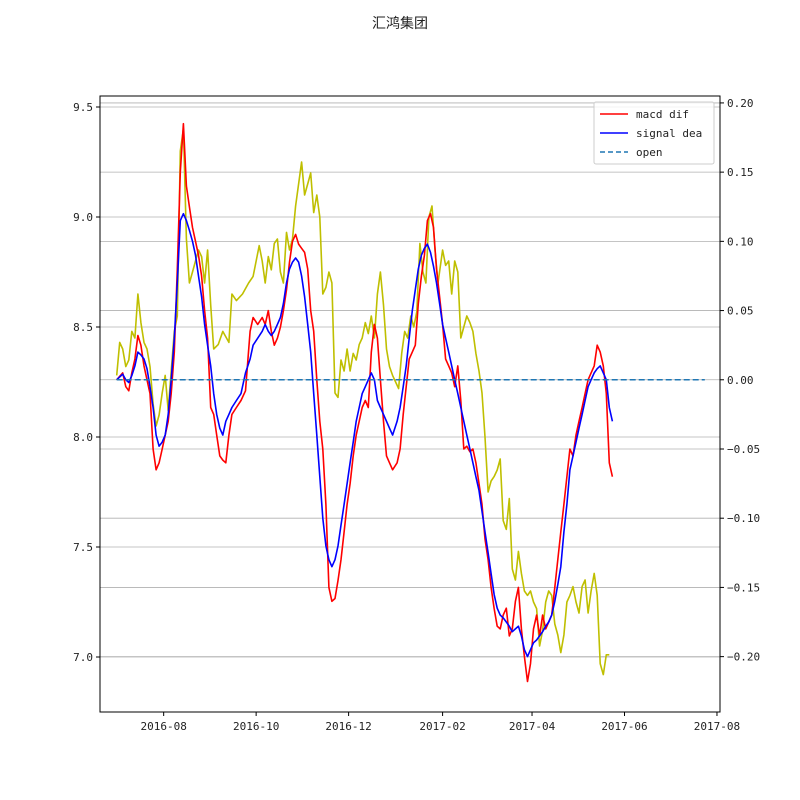 Image resolution: width=800 pixels, height=800 pixels. Describe the element at coordinates (163, 726) in the screenshot. I see `x-tick-label: 2016-08` at that location.